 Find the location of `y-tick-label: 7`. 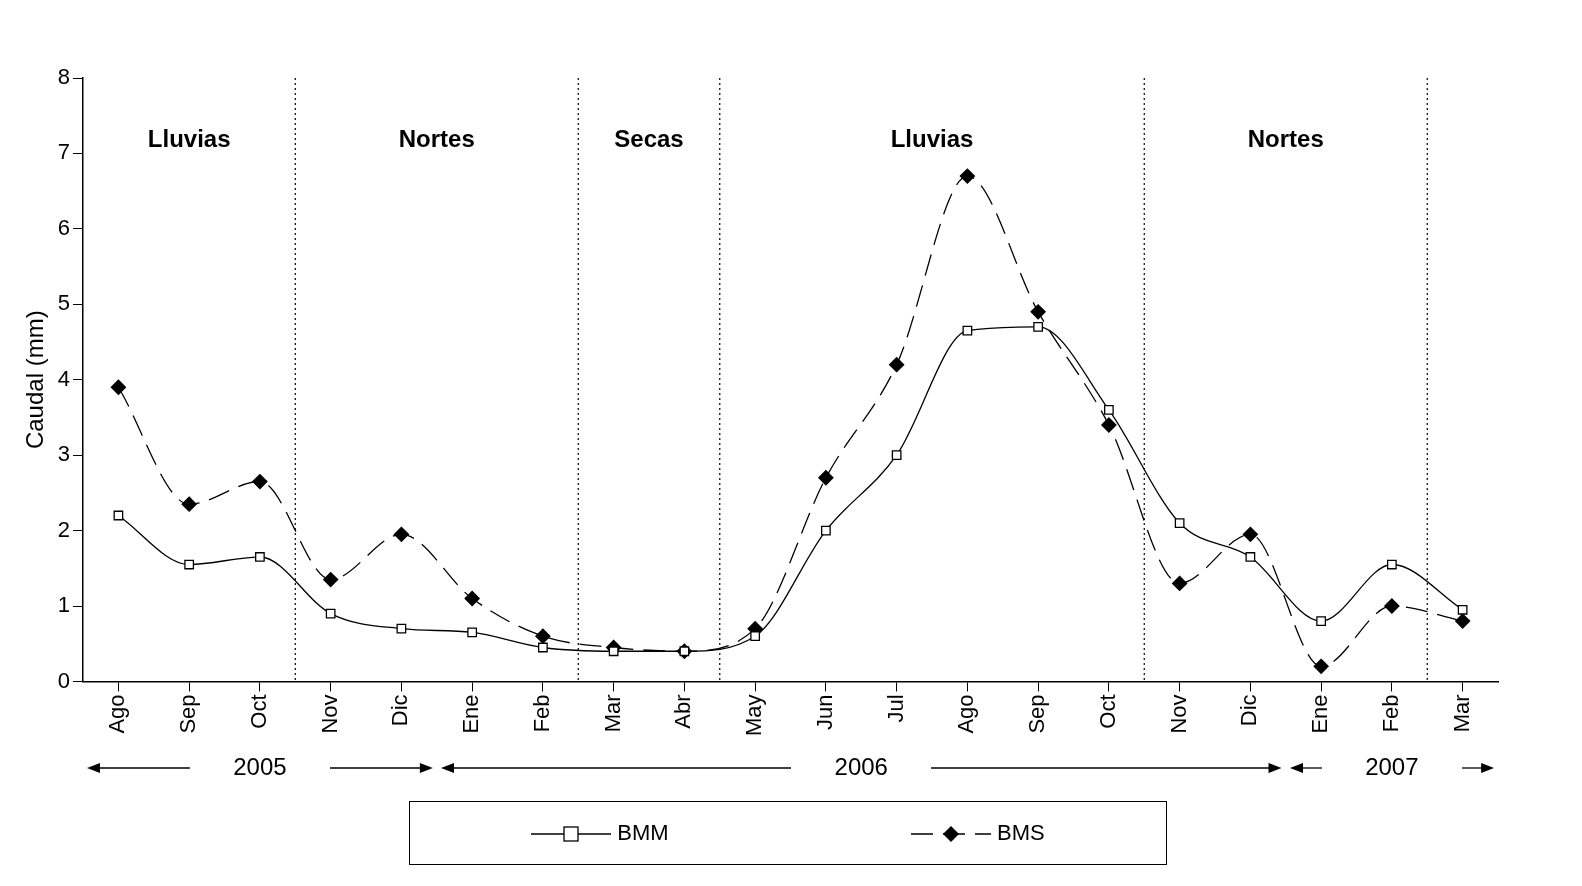

y-tick-label: 7 is located at coordinates (64, 152).